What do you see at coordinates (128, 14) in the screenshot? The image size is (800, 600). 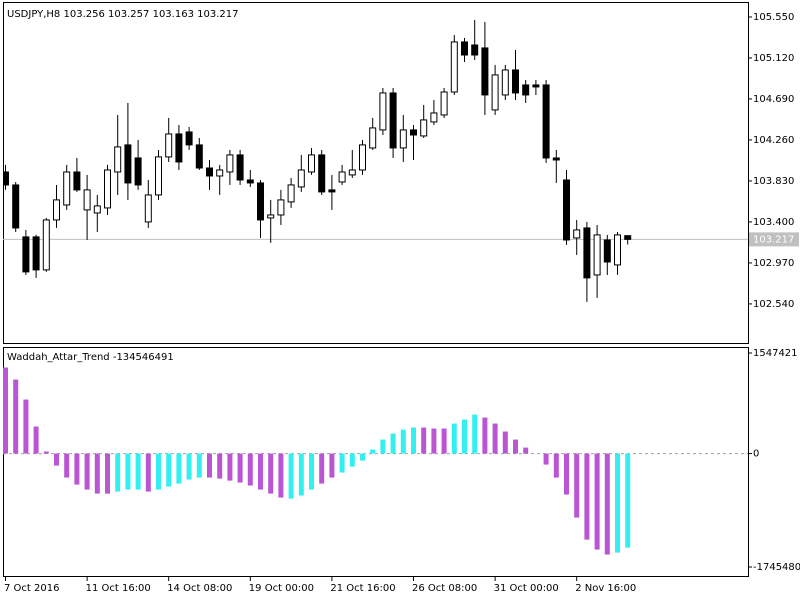 I see `last-high: 103.257` at bounding box center [128, 14].